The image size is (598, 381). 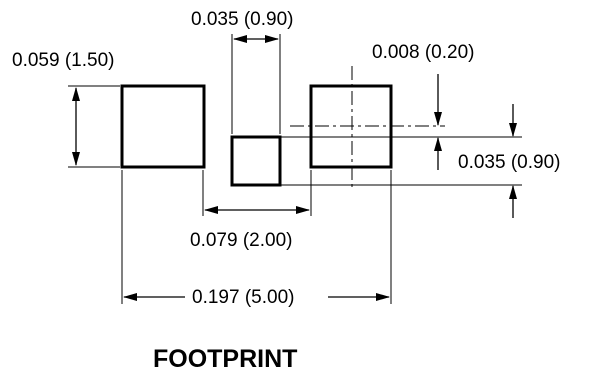 I want to click on left-pad, so click(x=163, y=126).